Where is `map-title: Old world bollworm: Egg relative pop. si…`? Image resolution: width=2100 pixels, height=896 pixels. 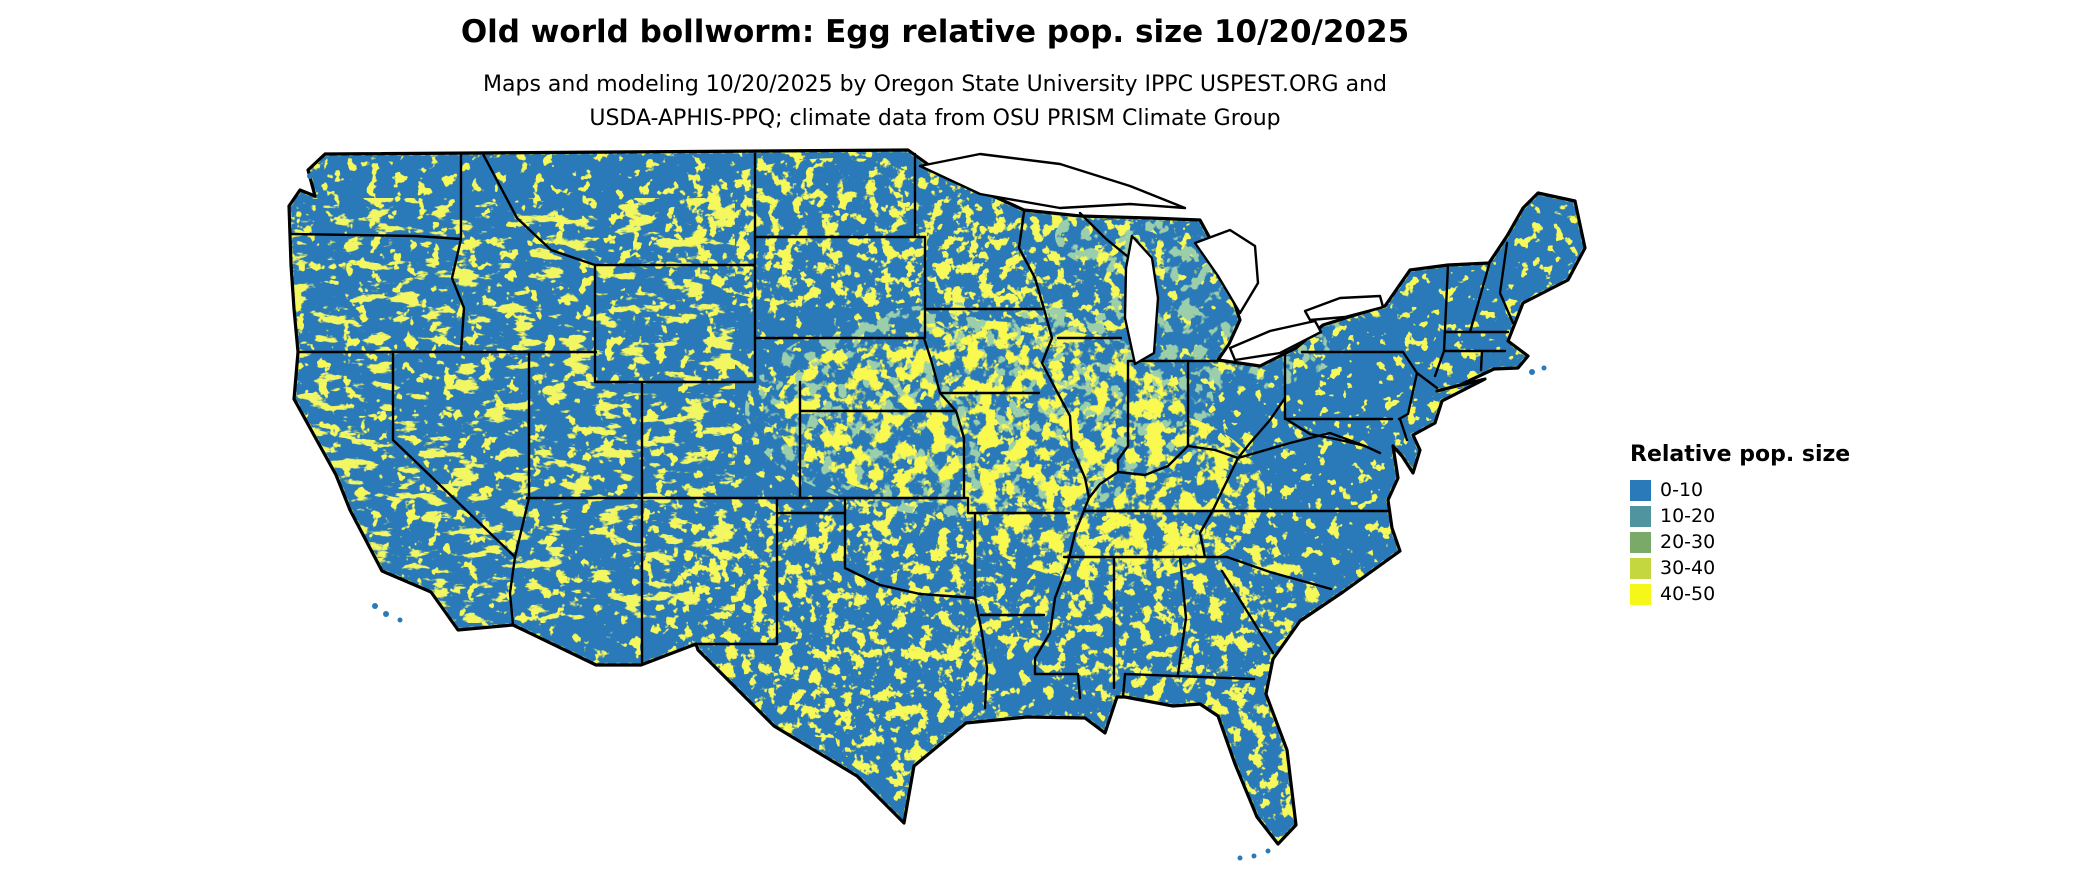
map-title: Old world bollworm: Egg relative pop. si… is located at coordinates (935, 32).